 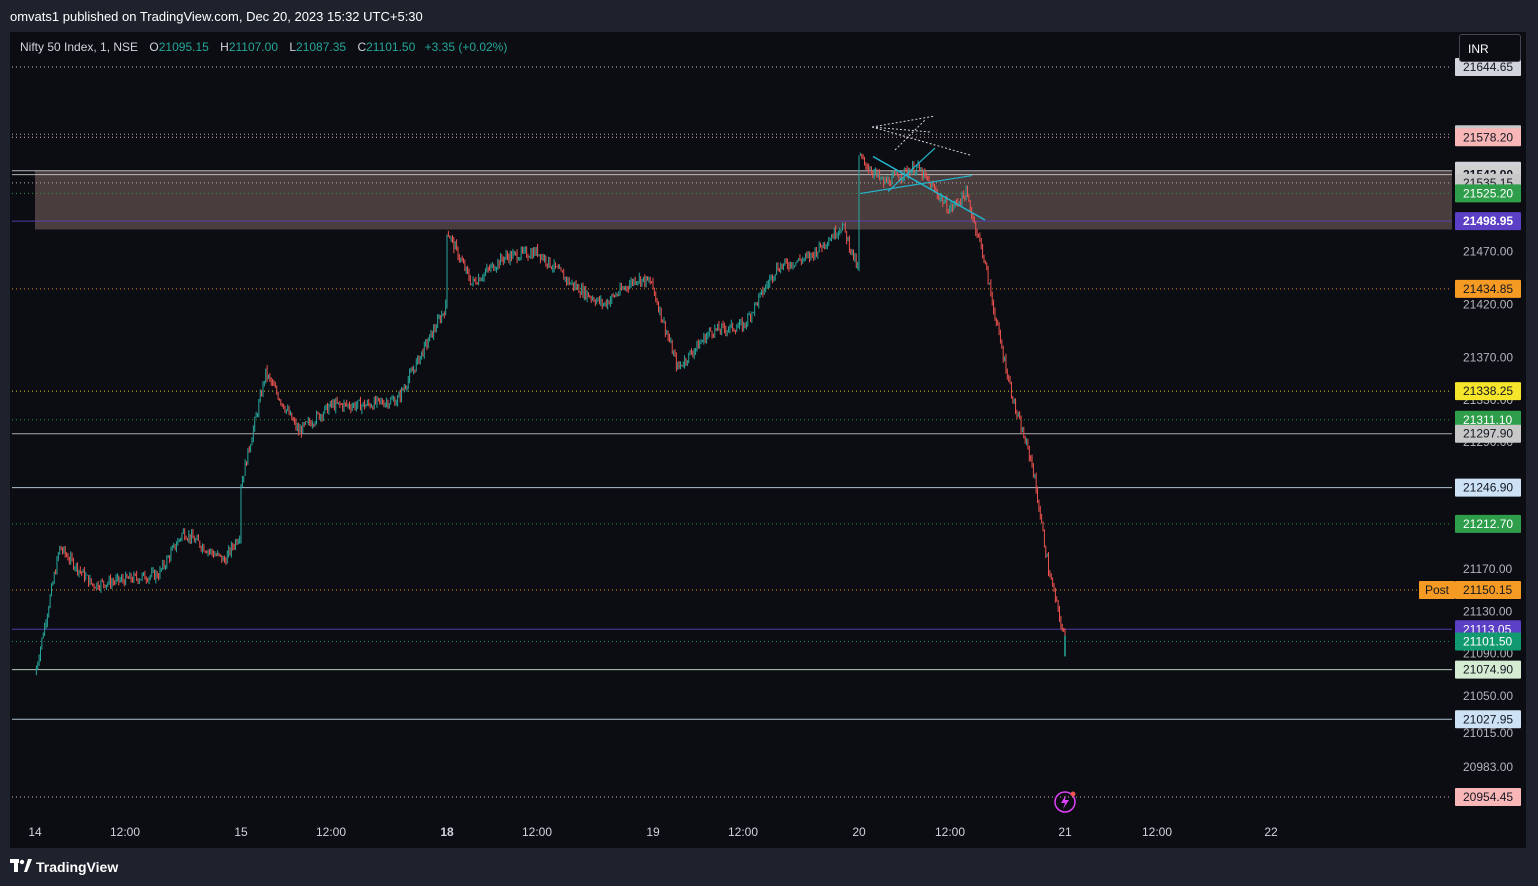 What do you see at coordinates (1066, 802) in the screenshot?
I see `lightning-icon` at bounding box center [1066, 802].